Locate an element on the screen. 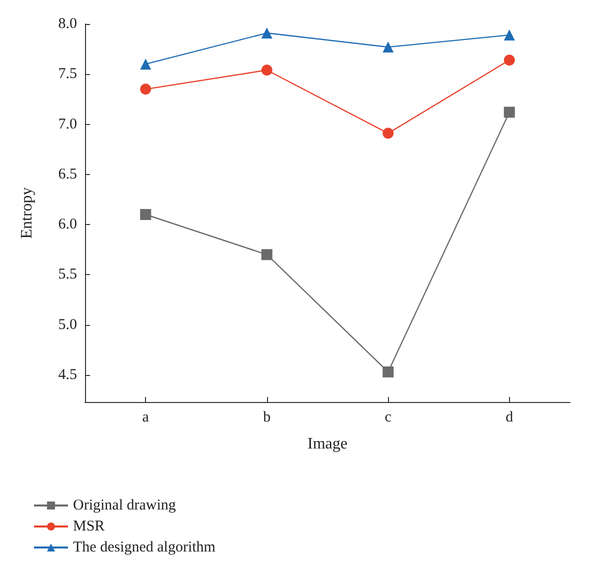 This screenshot has height=576, width=598. y-tick-label: 6.0 is located at coordinates (67, 224).